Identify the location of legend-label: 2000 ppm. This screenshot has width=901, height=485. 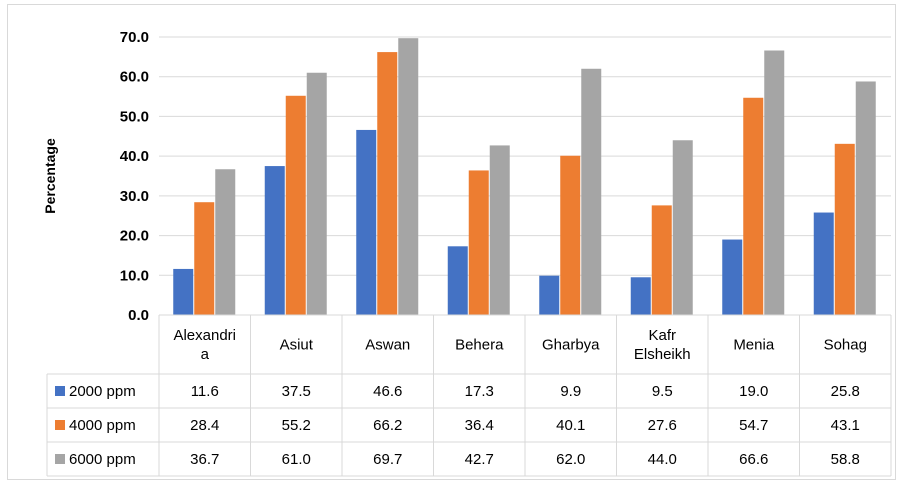
(102, 391).